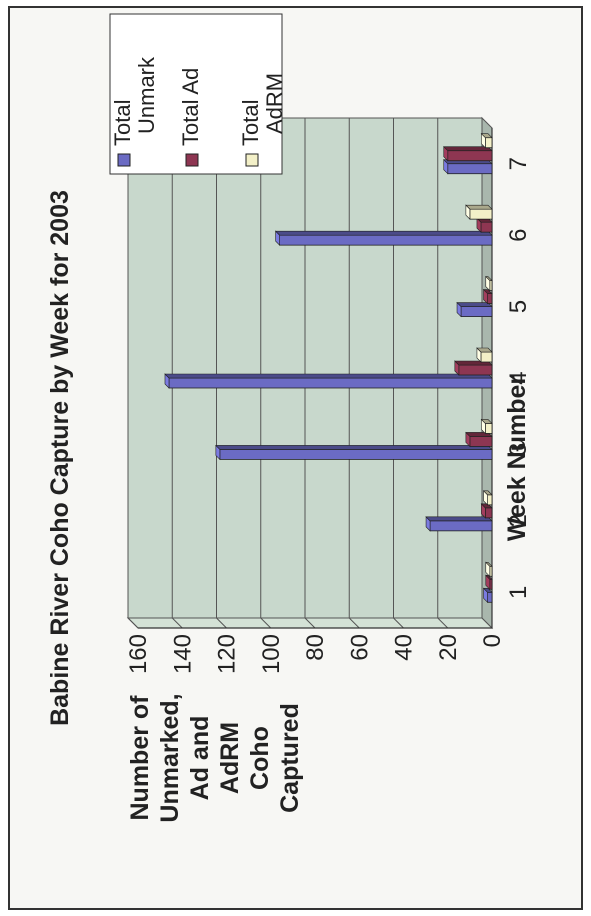 The image size is (591, 916). What do you see at coordinates (518, 306) in the screenshot?
I see `x-tick-label: 5` at bounding box center [518, 306].